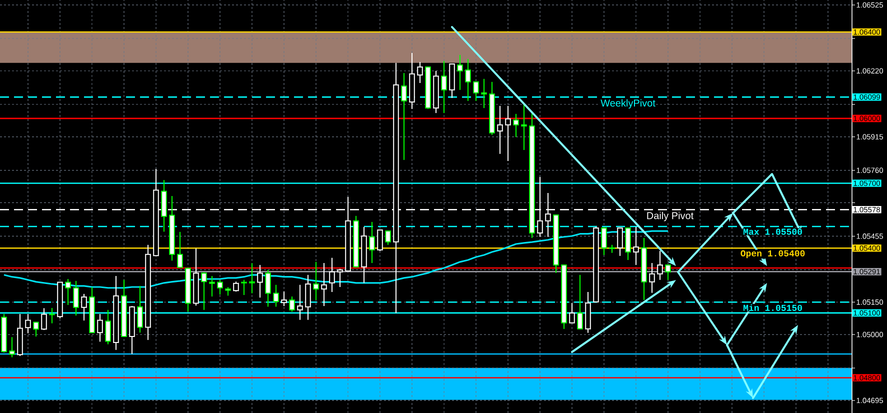 The width and height of the screenshot is (887, 413). Describe the element at coordinates (772, 254) in the screenshot. I see `annotation: Open 1.05400` at that location.